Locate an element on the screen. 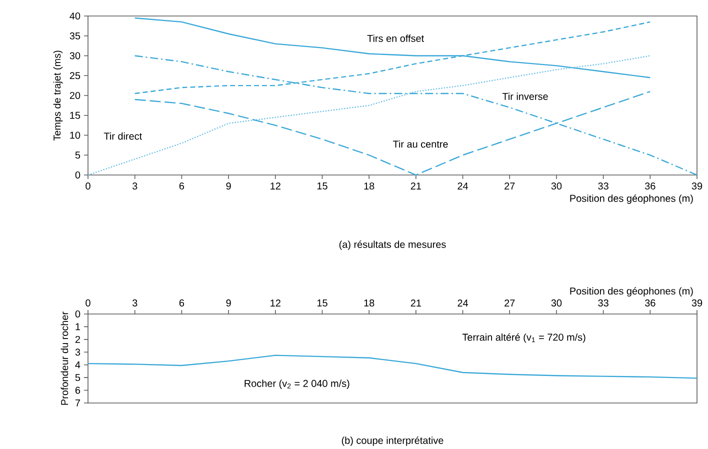 The image size is (708, 449). y-tick-label: 7 is located at coordinates (77, 402).